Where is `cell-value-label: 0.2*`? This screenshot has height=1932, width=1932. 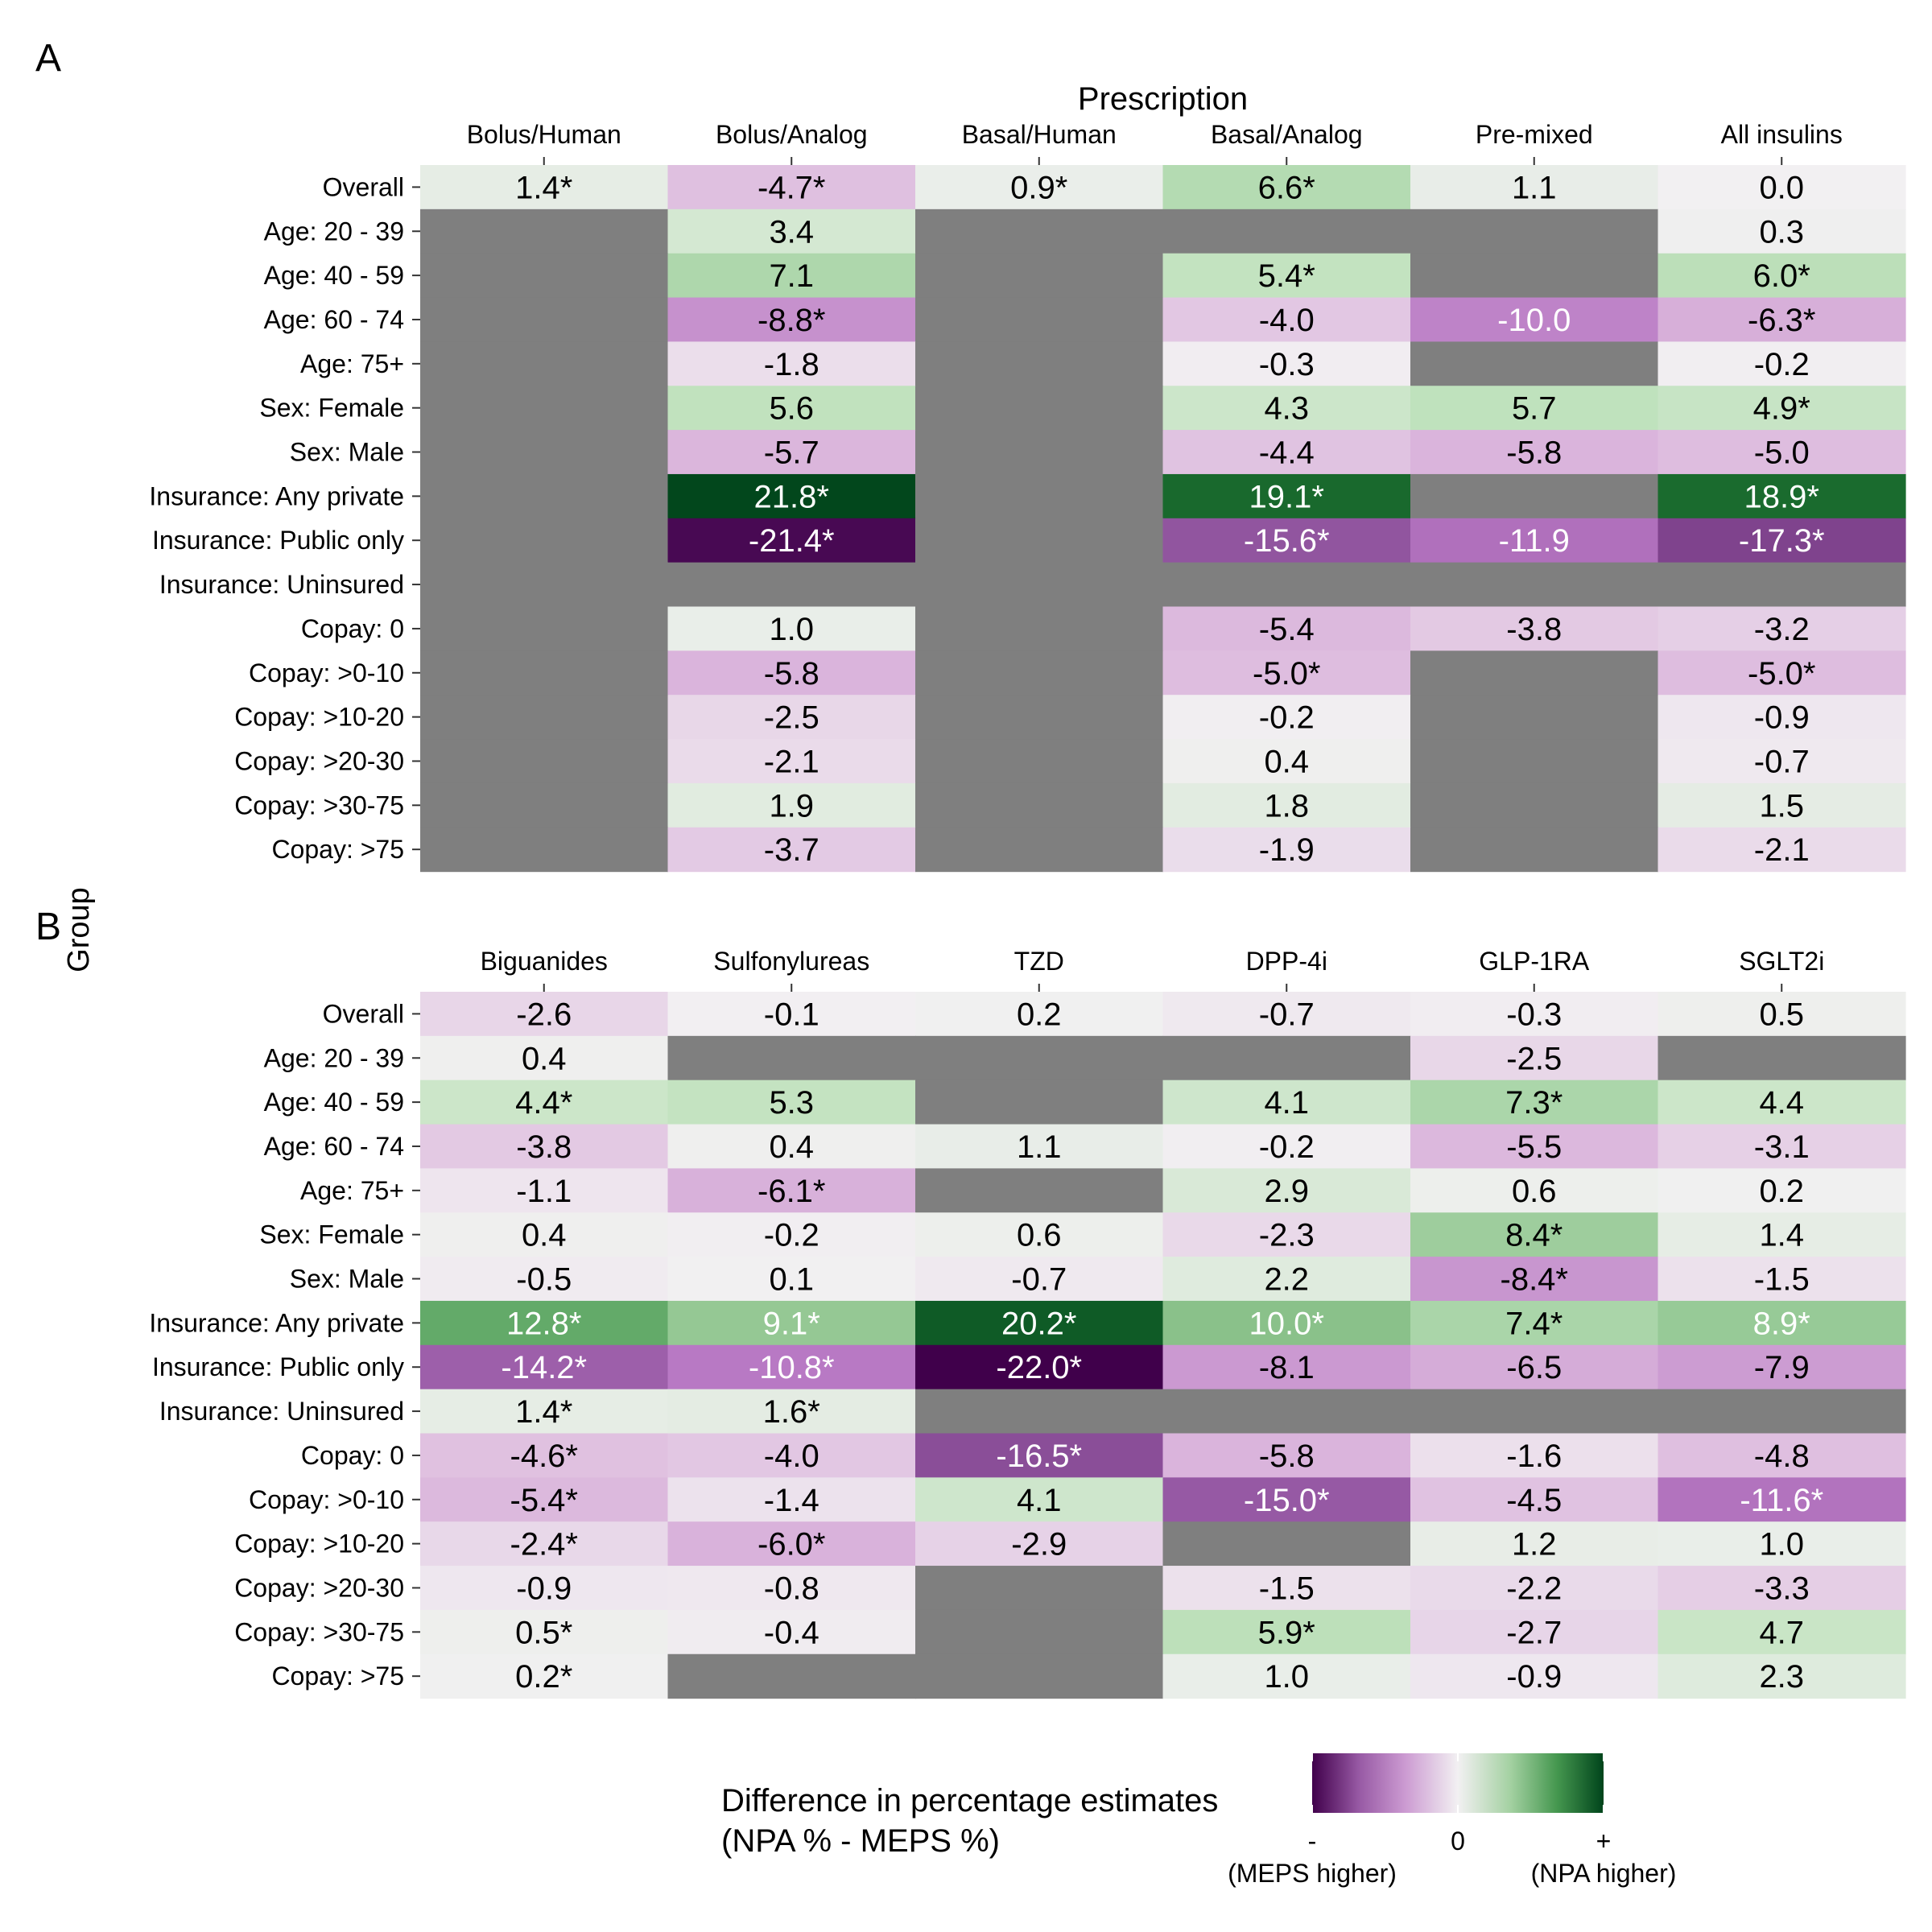 cell-value-label: 0.2* is located at coordinates (543, 1677).